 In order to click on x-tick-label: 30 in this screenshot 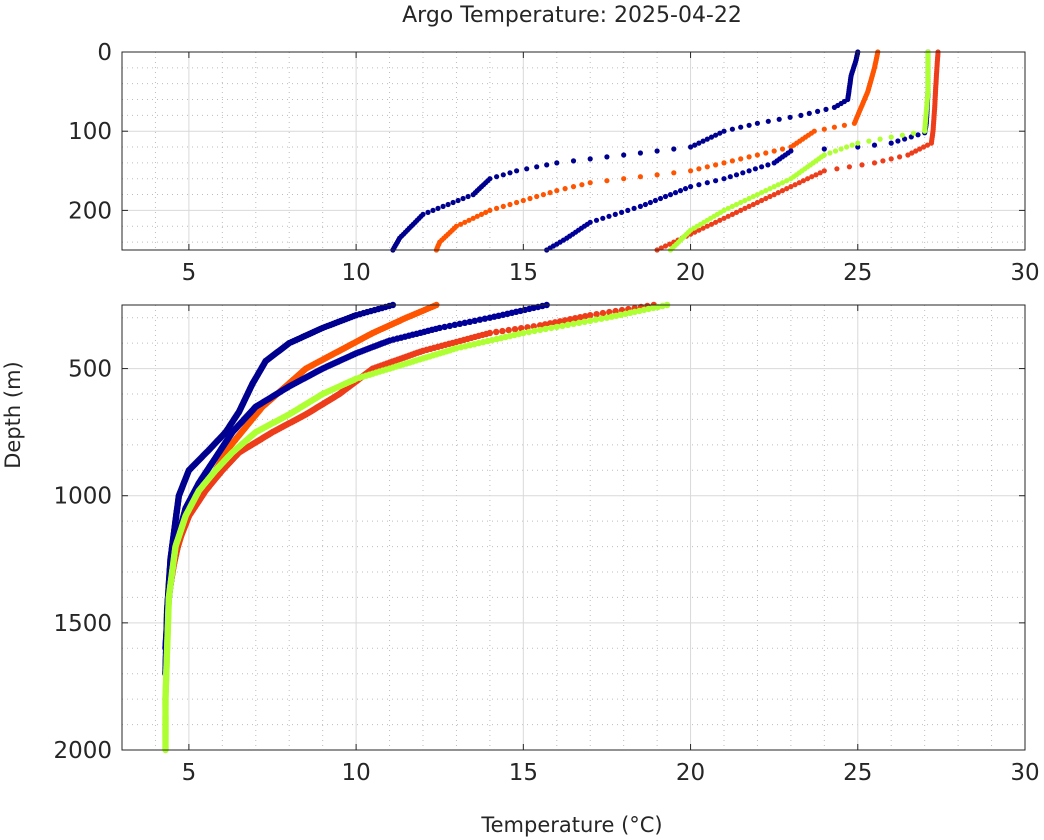, I will do `click(1024, 273)`.